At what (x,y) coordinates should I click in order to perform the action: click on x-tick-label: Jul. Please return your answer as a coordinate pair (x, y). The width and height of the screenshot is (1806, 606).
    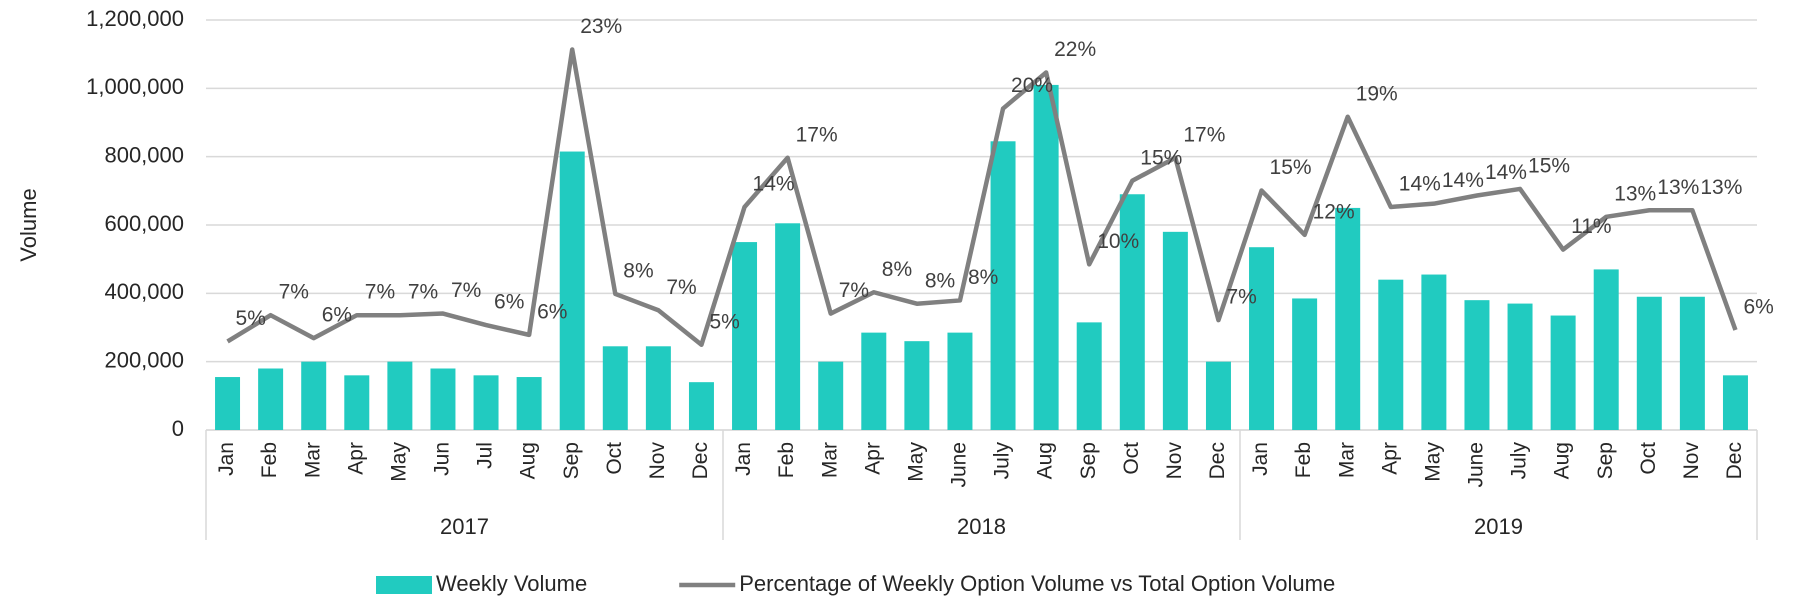
    Looking at the image, I should click on (485, 455).